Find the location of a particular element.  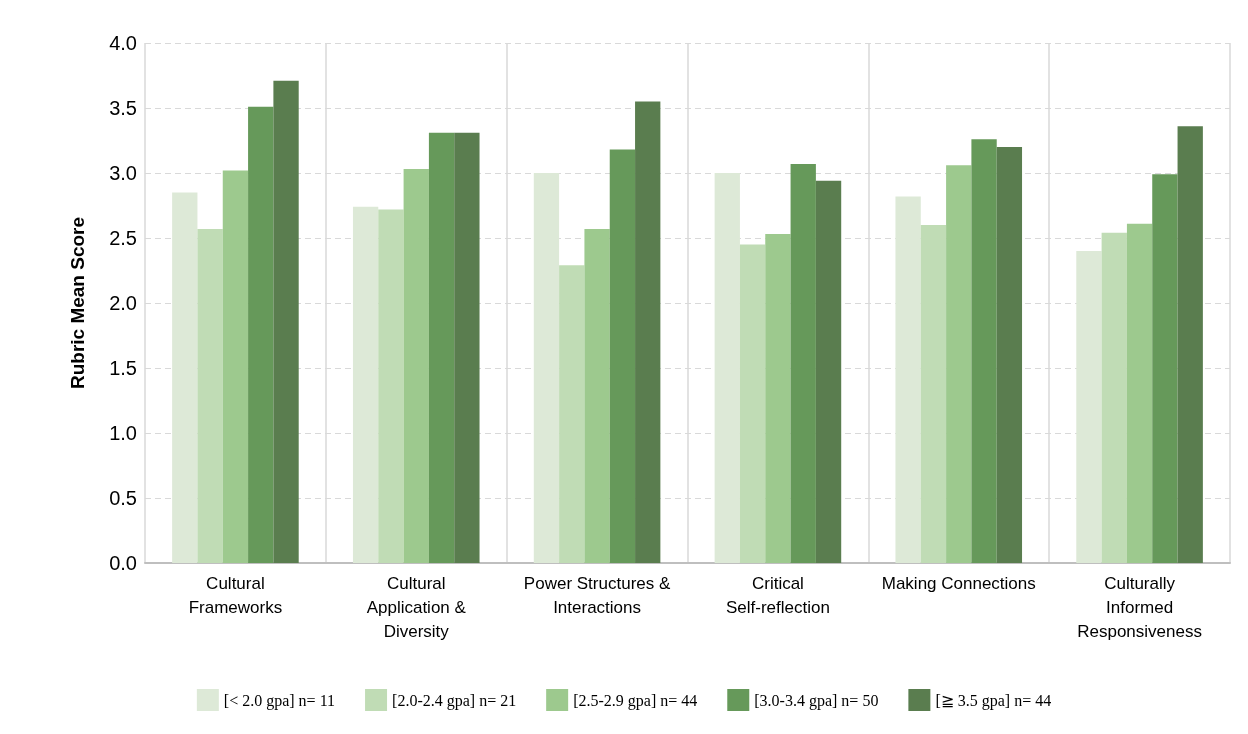

y-tick-label: 2.0 is located at coordinates (123, 303).